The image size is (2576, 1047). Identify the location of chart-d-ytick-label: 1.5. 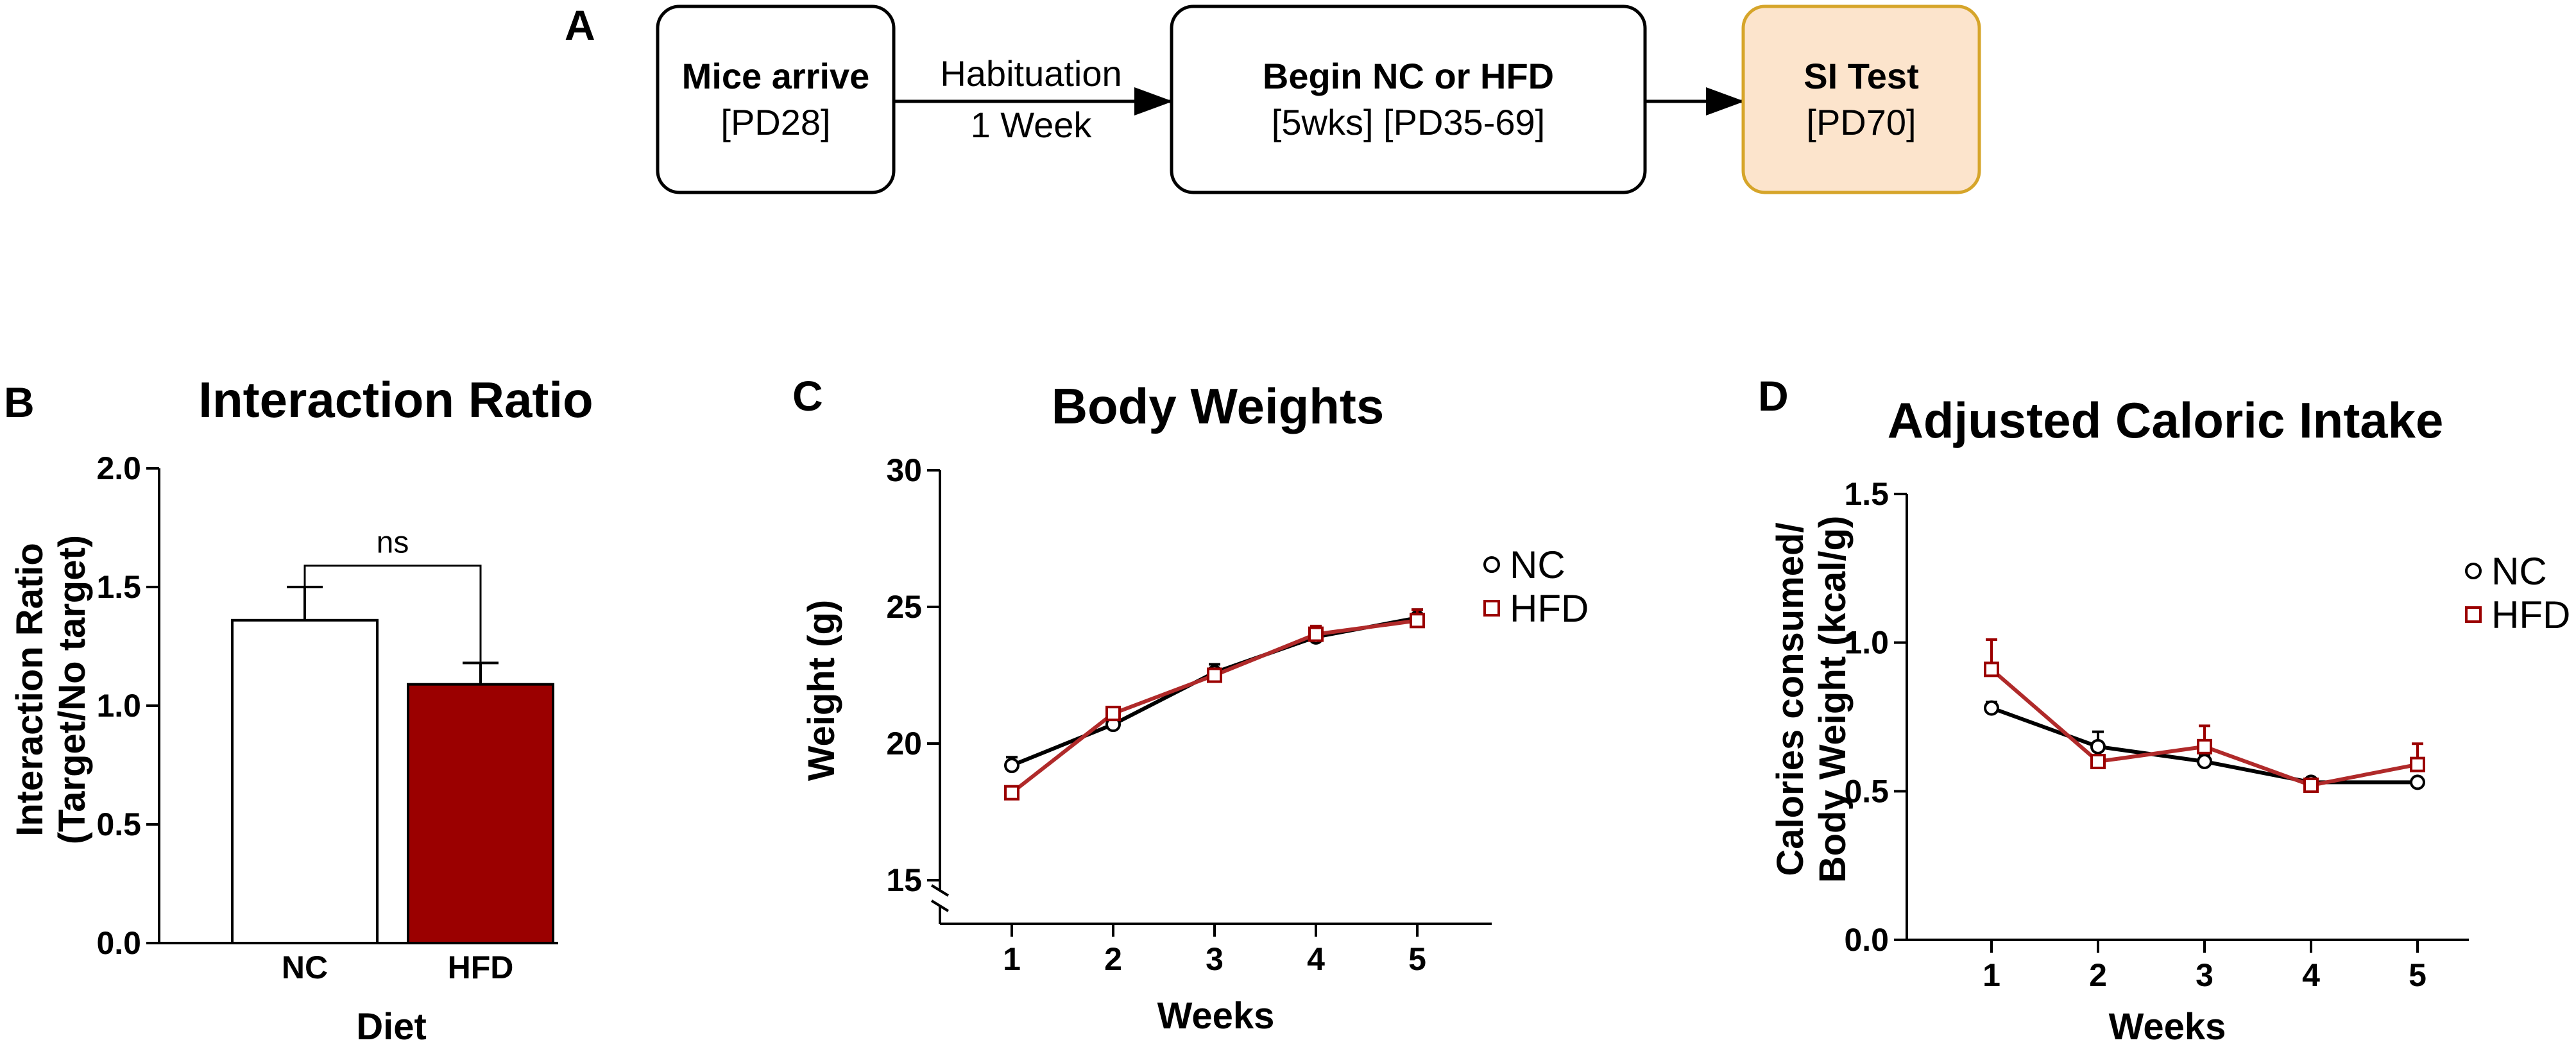
(1866, 494).